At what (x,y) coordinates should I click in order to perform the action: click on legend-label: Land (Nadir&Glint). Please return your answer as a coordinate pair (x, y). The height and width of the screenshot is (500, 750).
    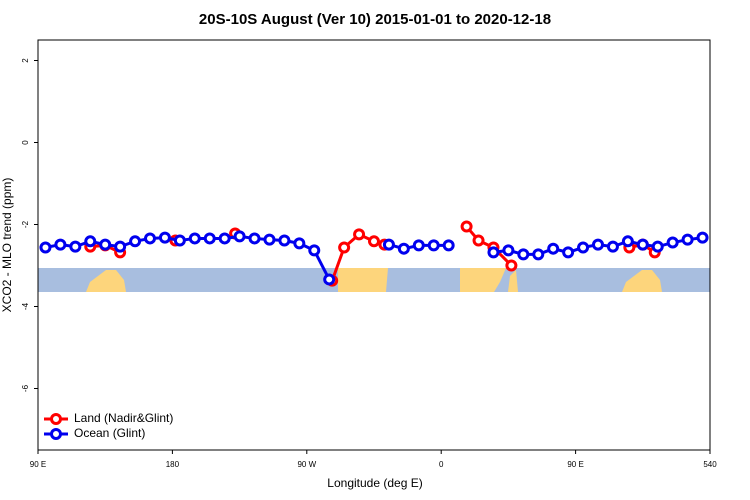
    Looking at the image, I should click on (123, 418).